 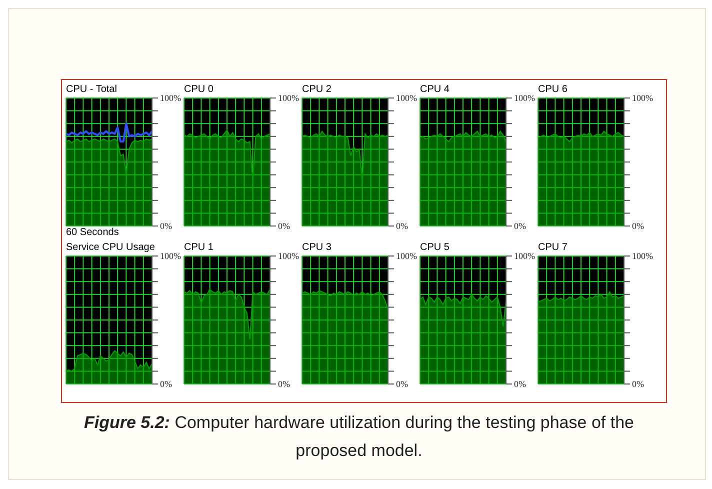 I want to click on chart-title: Service CPU Usage, so click(x=110, y=247).